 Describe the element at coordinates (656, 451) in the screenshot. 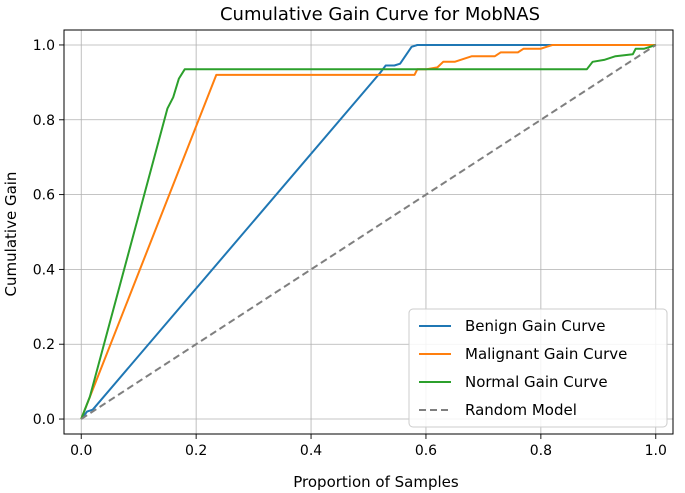

I see `x-tick-label: 1.0` at that location.